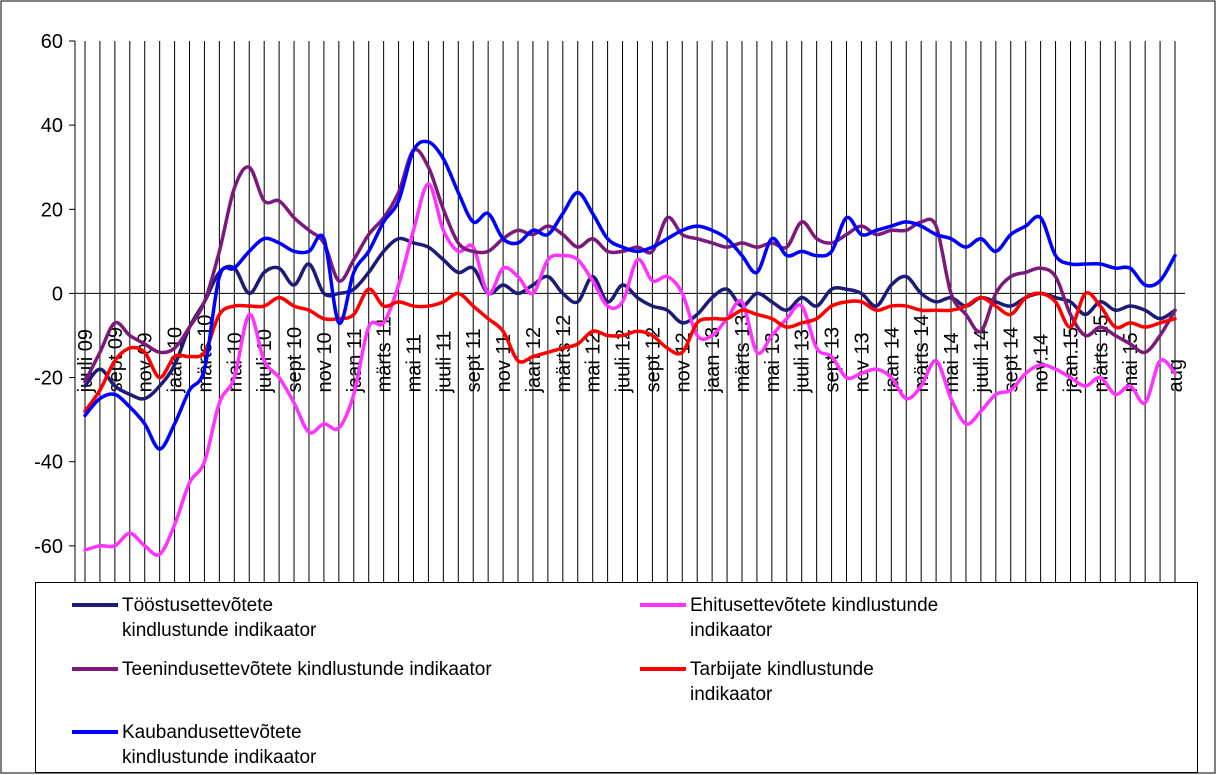  I want to click on x-tick-label: nov 11, so click(504, 363).